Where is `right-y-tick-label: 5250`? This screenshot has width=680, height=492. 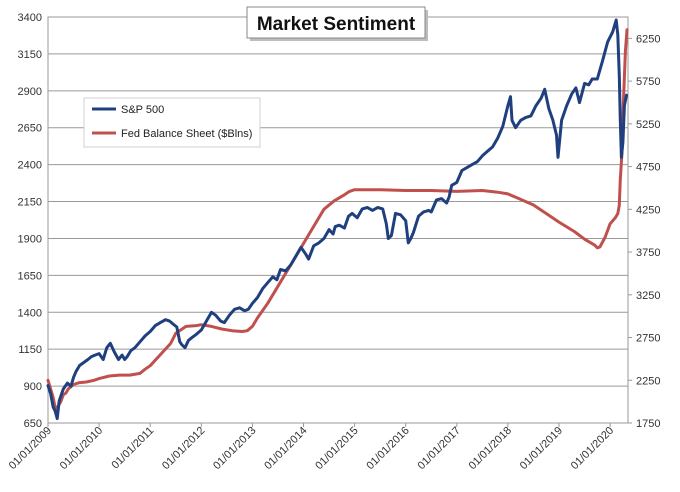 right-y-tick-label: 5250 is located at coordinates (648, 125).